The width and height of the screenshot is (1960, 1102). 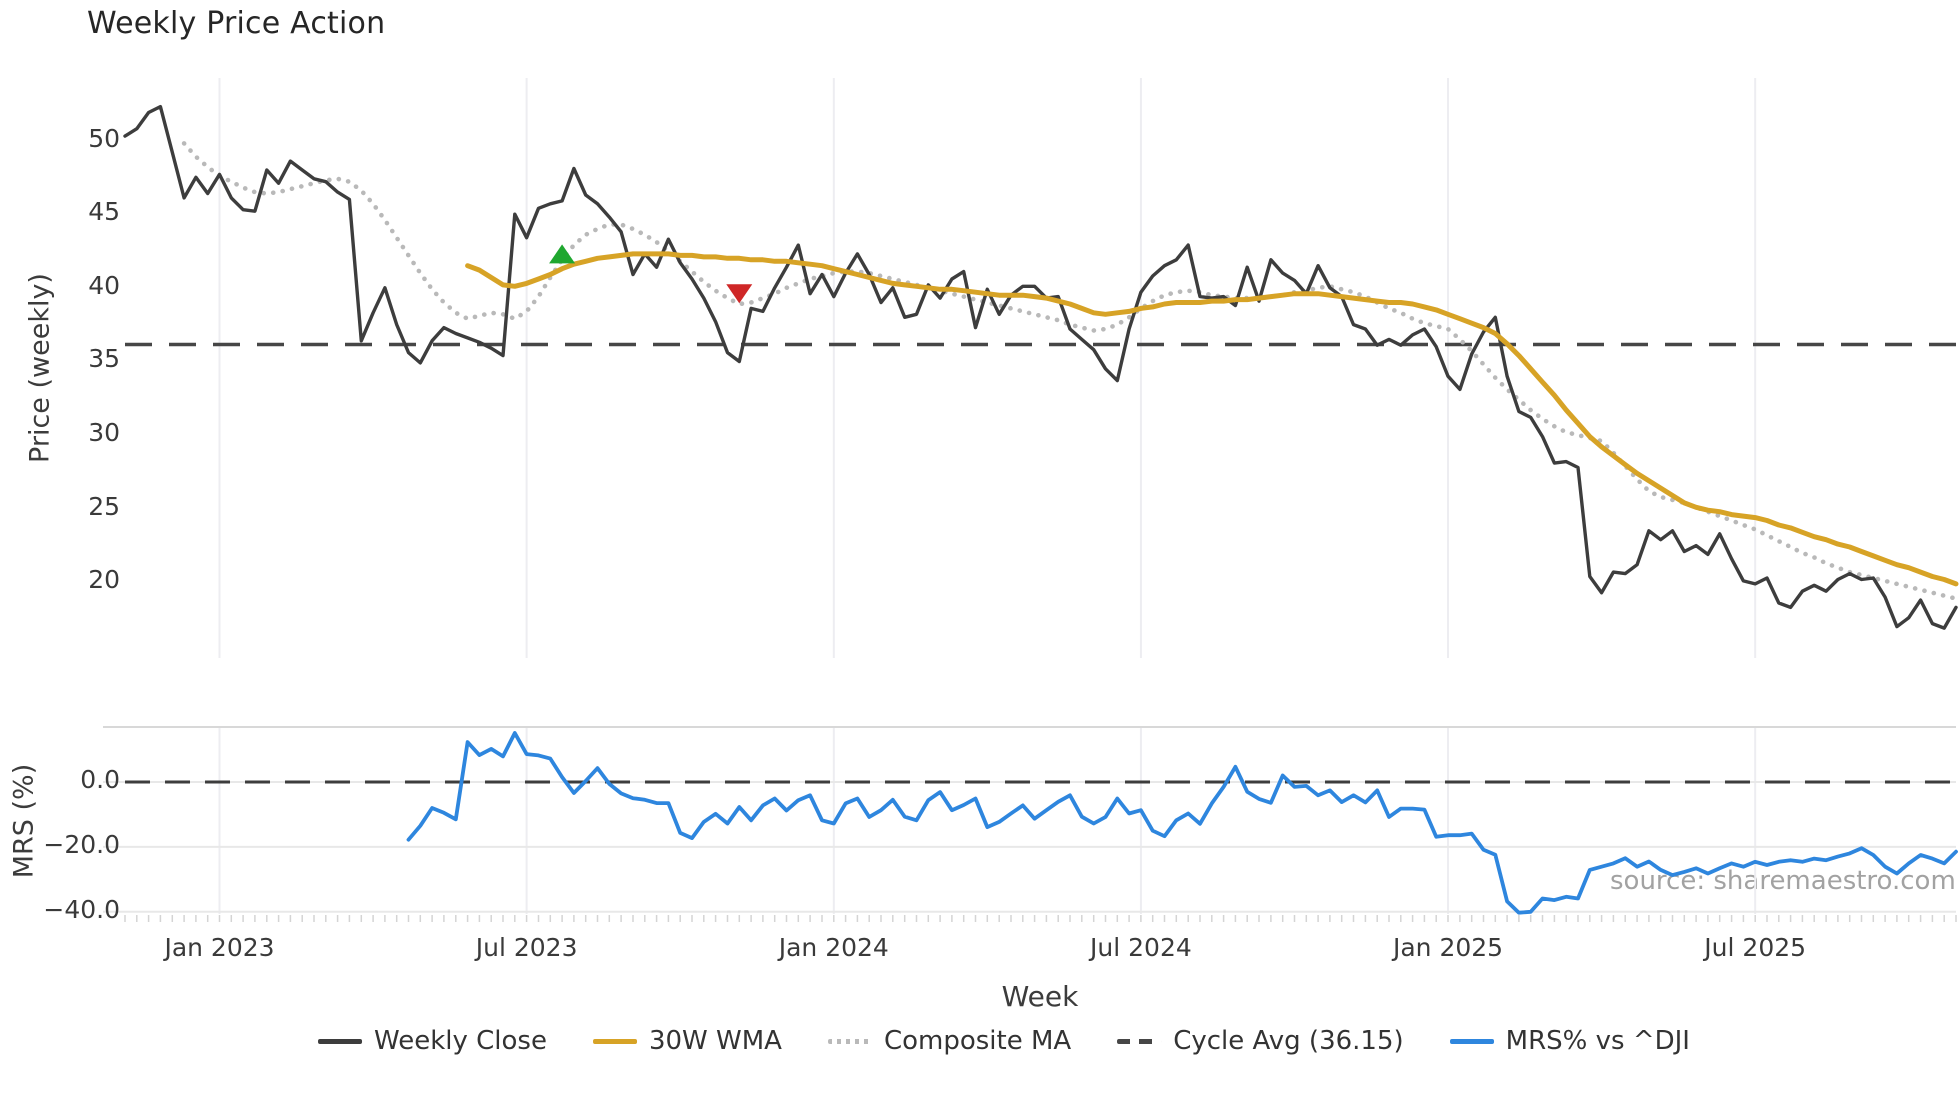 What do you see at coordinates (977, 1041) in the screenshot?
I see `legend-label: Composite MA` at bounding box center [977, 1041].